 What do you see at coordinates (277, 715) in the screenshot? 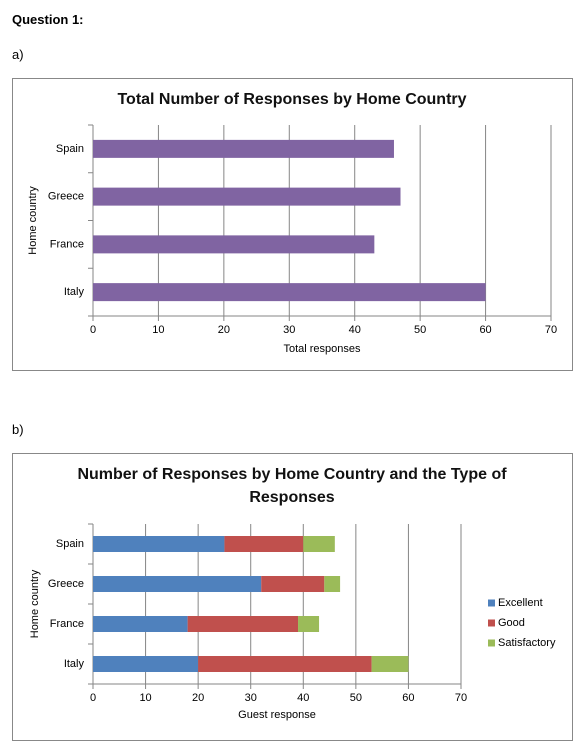
I see `x-axis-label: Guest response` at bounding box center [277, 715].